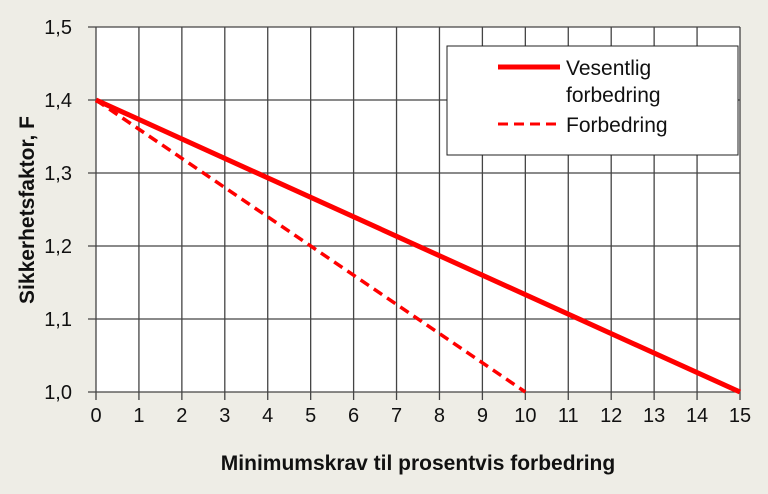 The width and height of the screenshot is (768, 494). Describe the element at coordinates (95, 416) in the screenshot. I see `x-tick-label: 0` at that location.